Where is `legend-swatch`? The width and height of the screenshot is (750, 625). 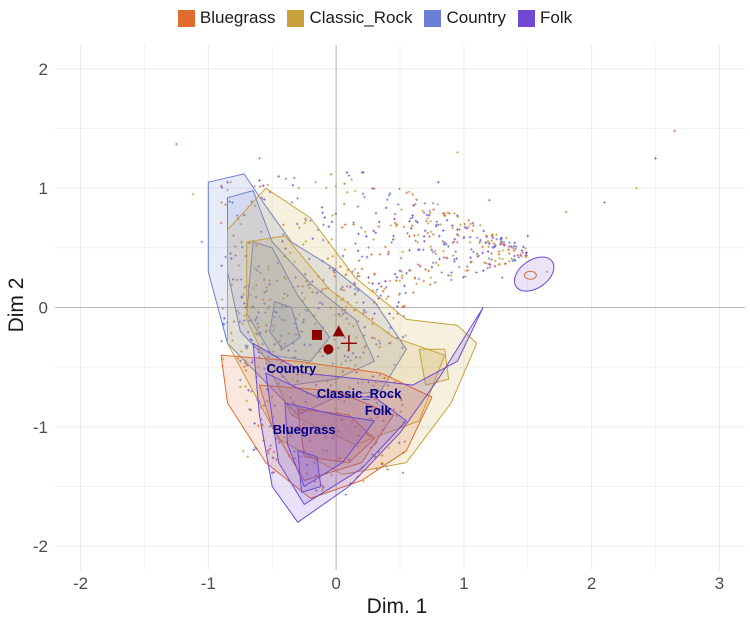
legend-swatch is located at coordinates (186, 18).